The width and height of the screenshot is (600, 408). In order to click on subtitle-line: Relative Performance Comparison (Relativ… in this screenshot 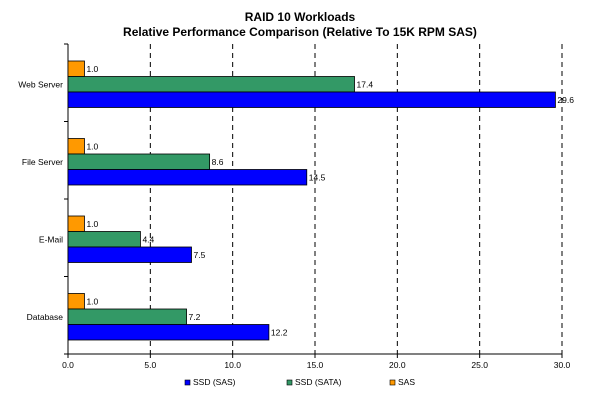, I will do `click(300, 32)`.